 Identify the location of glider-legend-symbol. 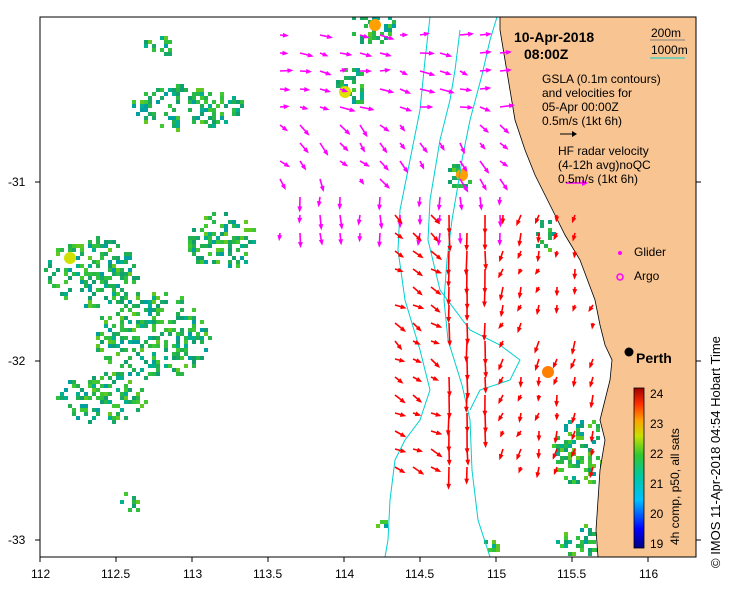
(620, 253).